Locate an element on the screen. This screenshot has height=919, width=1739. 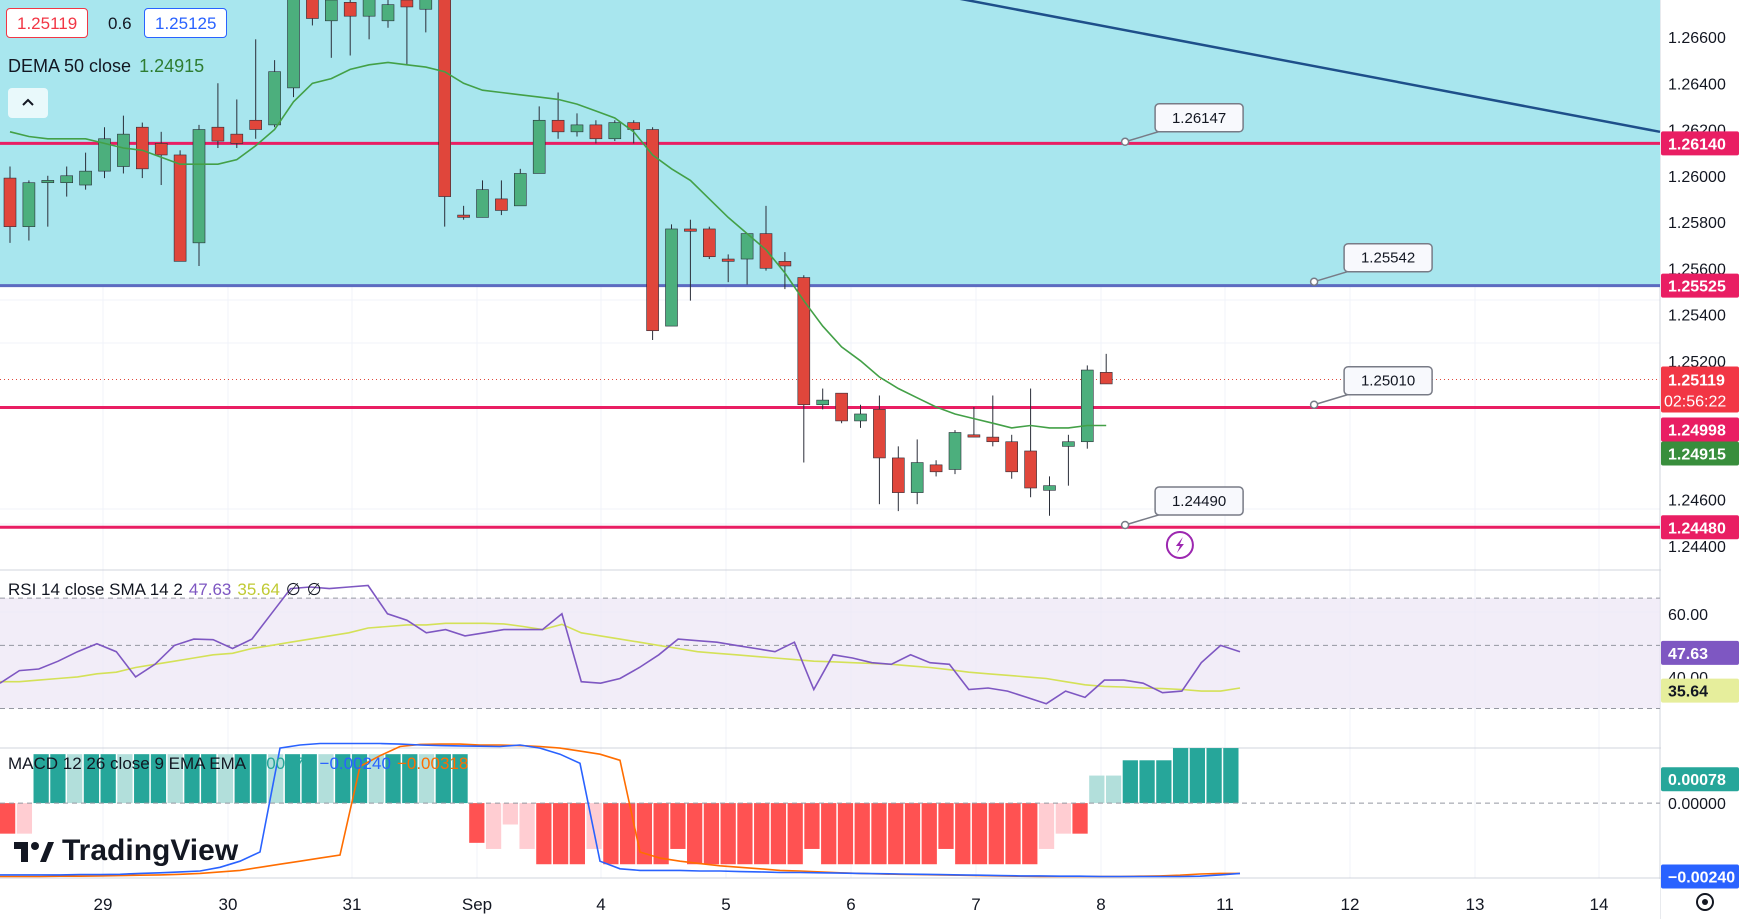
macd-hist-badge: 0.00078 is located at coordinates (1697, 780).